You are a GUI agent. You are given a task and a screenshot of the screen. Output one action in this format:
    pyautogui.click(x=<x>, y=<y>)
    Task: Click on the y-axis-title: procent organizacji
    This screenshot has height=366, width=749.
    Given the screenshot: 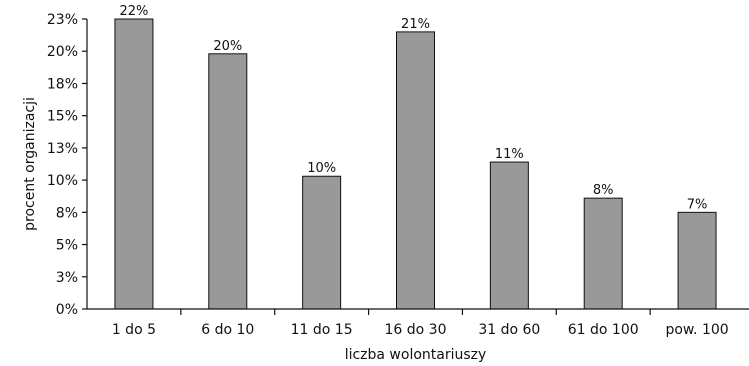 What is the action you would take?
    pyautogui.click(x=30, y=164)
    